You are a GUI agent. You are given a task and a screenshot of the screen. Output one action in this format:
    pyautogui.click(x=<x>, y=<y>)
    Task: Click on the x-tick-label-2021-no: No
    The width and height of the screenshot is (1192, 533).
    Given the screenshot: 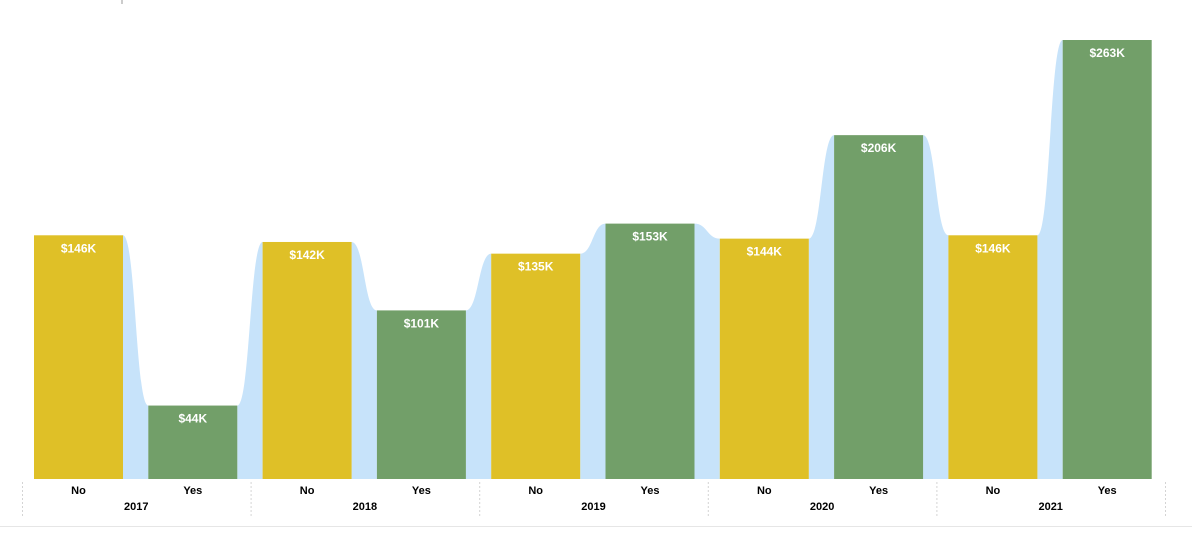 What is the action you would take?
    pyautogui.click(x=993, y=491)
    